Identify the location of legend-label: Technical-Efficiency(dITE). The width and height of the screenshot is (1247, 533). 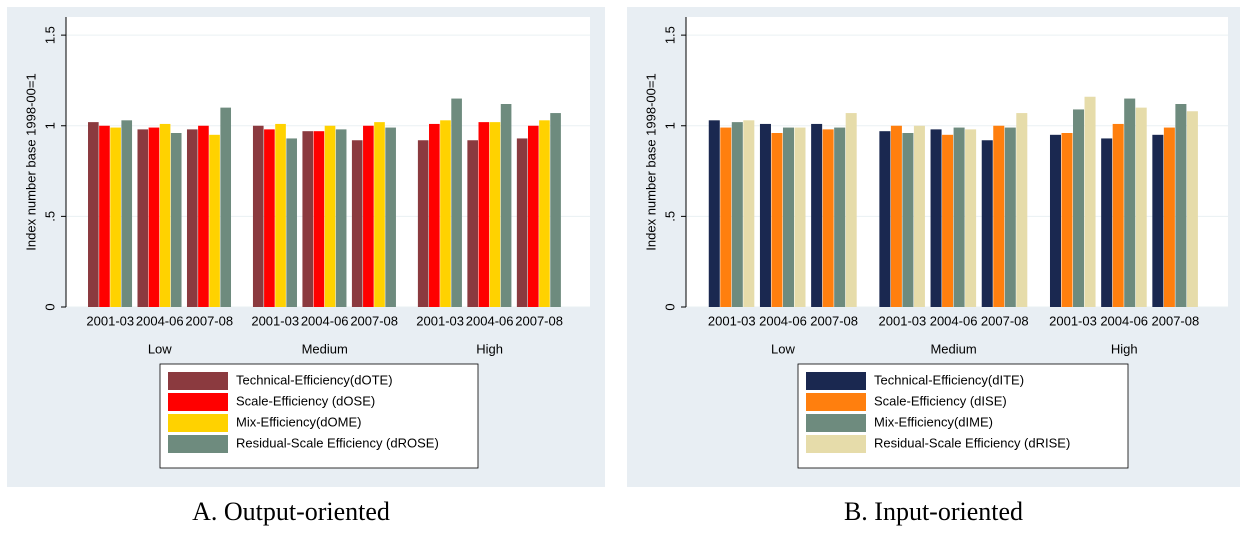
(949, 379).